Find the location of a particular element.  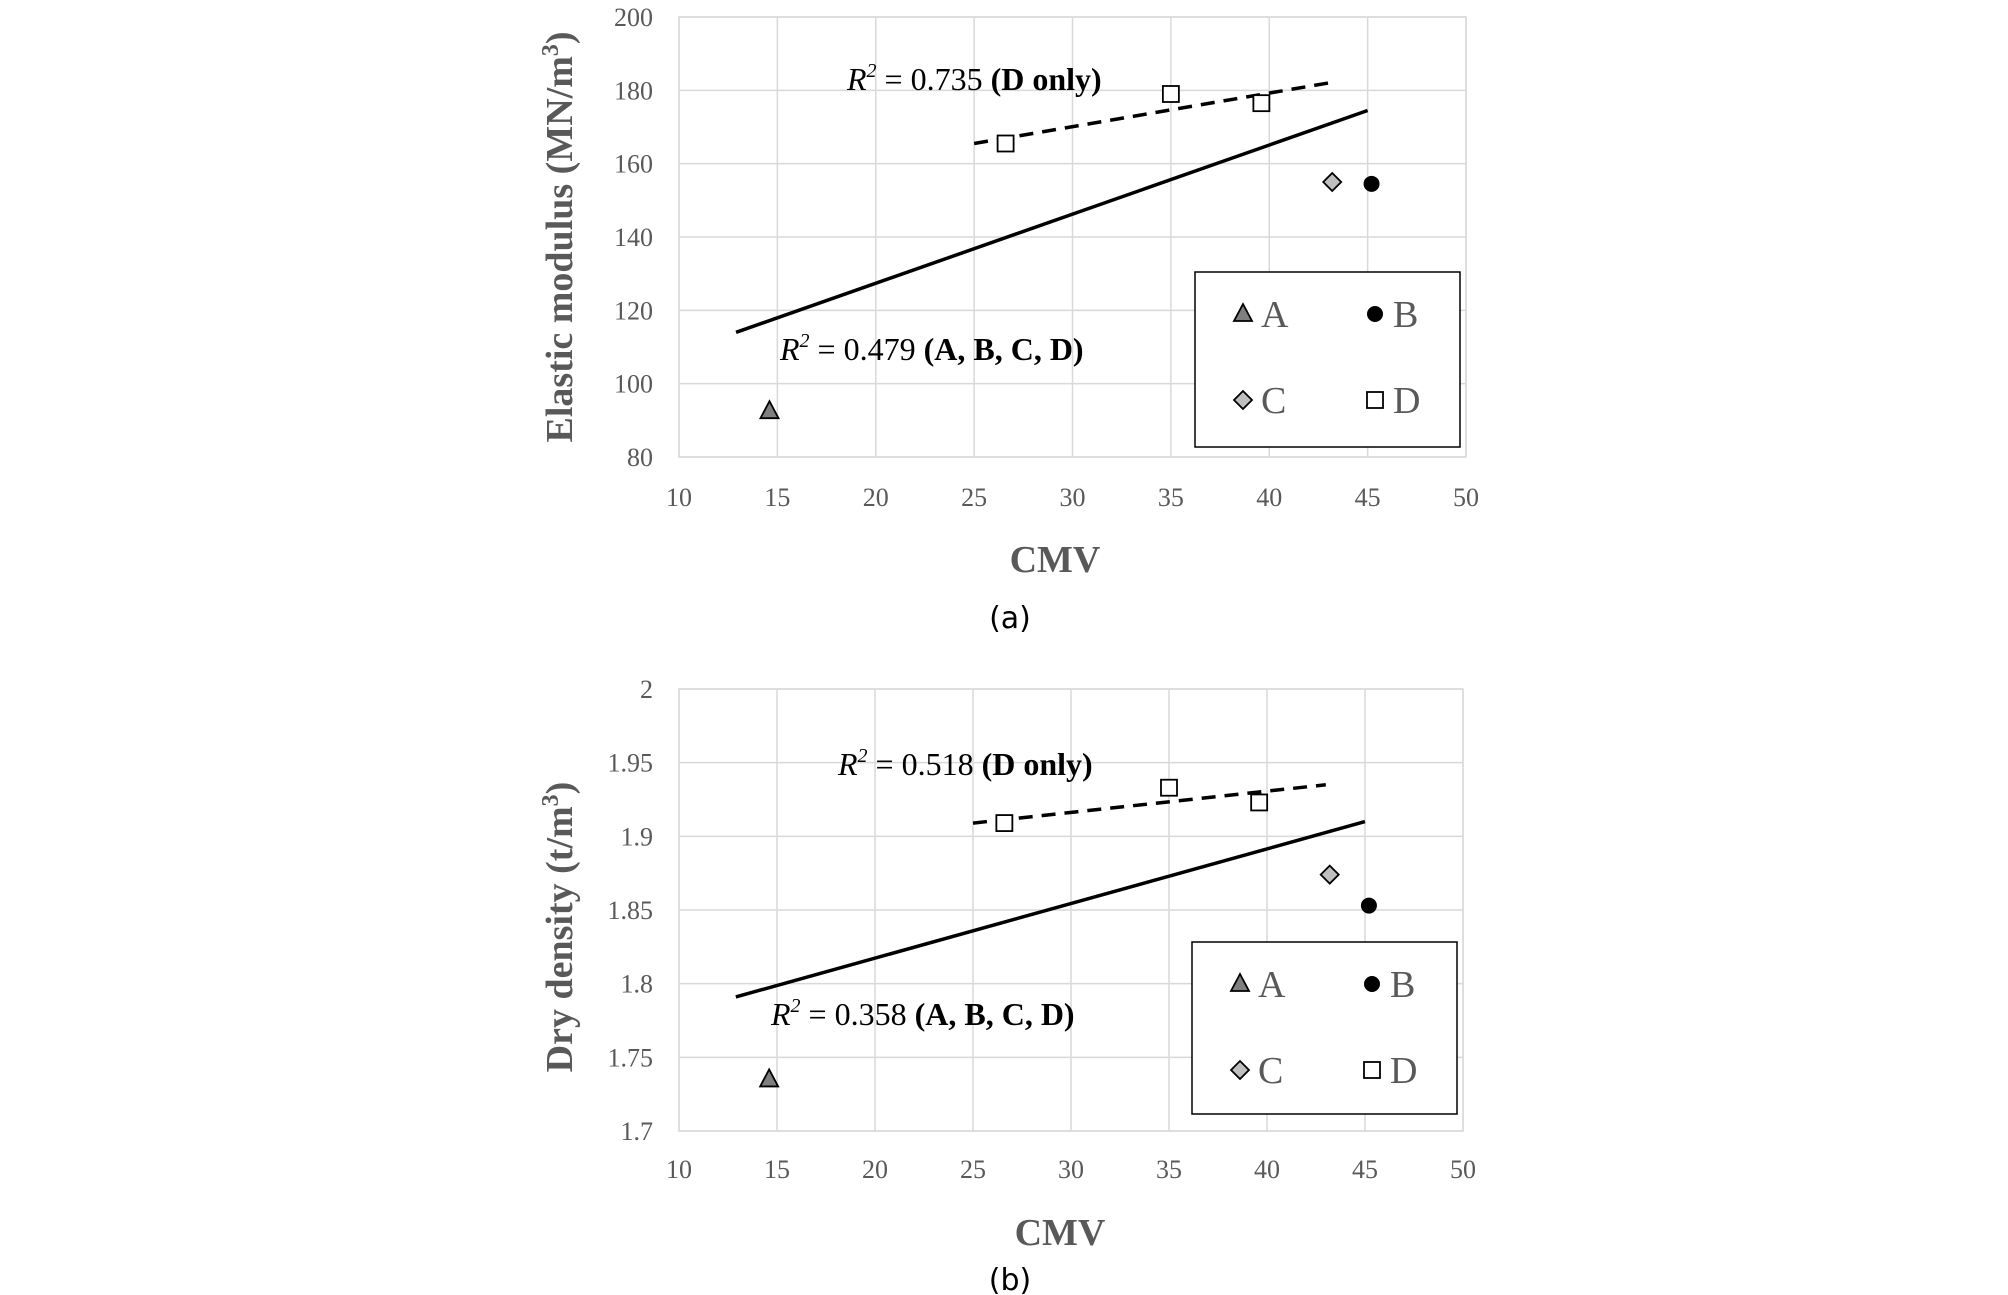

panel-label: (a) is located at coordinates (1010, 618).